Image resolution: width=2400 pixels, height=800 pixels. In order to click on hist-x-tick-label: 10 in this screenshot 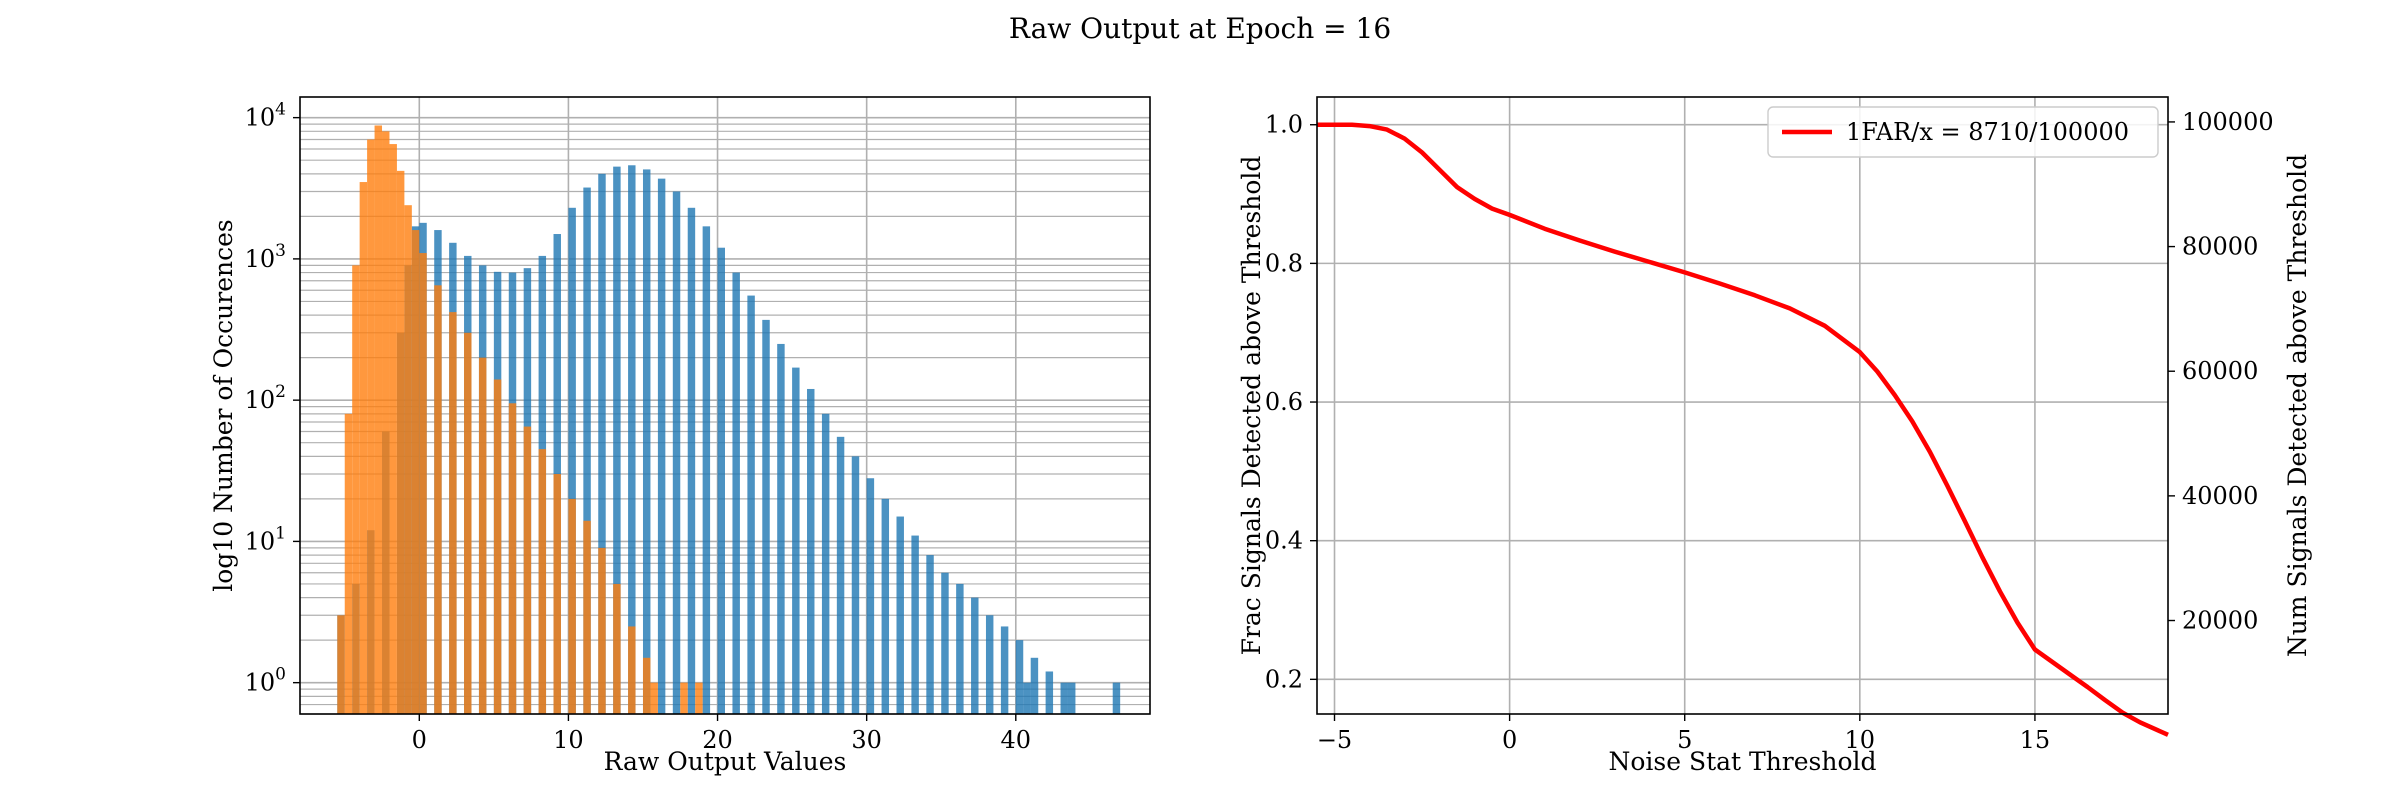, I will do `click(568, 740)`.